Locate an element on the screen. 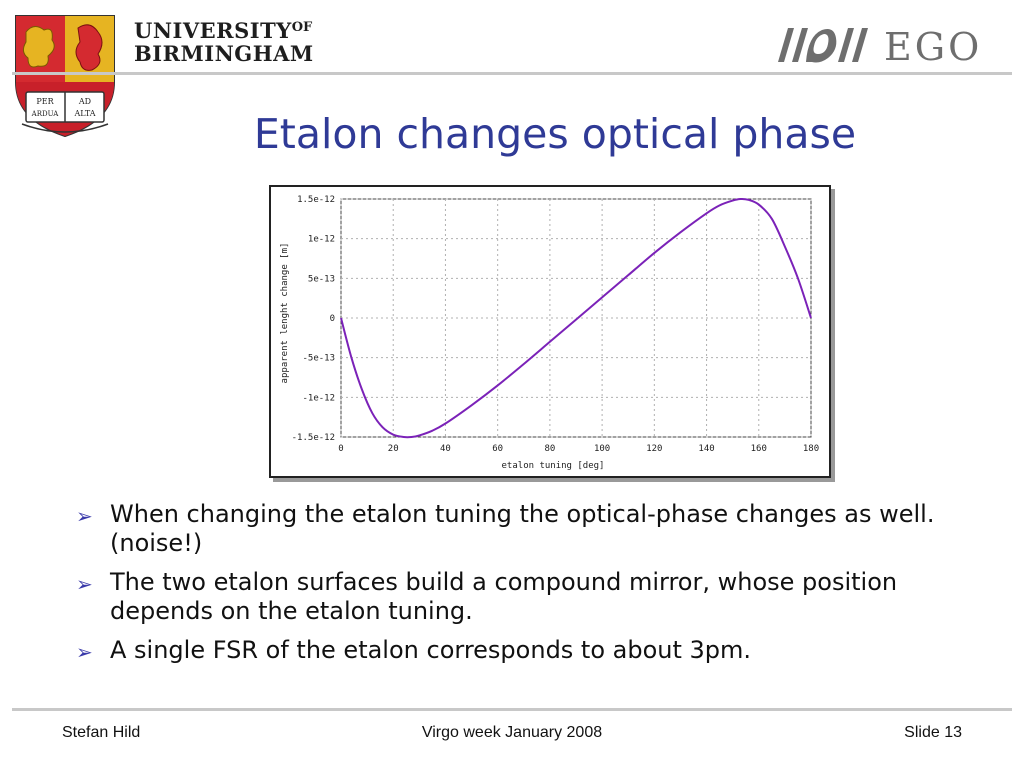 This screenshot has width=1024, height=768. x-tick-label: 20 is located at coordinates (393, 449).